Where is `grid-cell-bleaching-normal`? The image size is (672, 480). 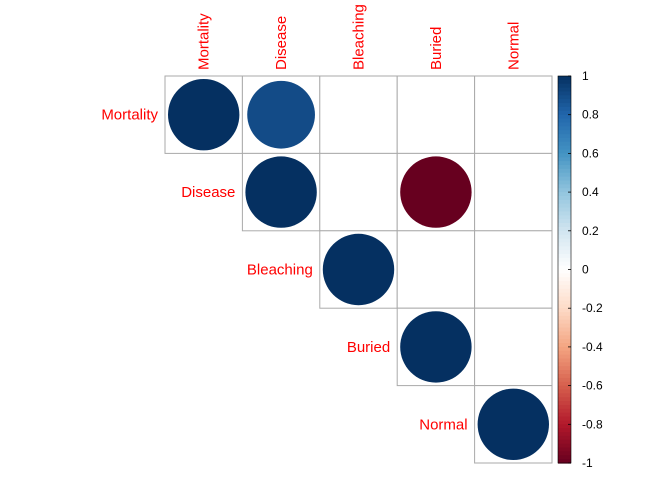 grid-cell-bleaching-normal is located at coordinates (513, 269).